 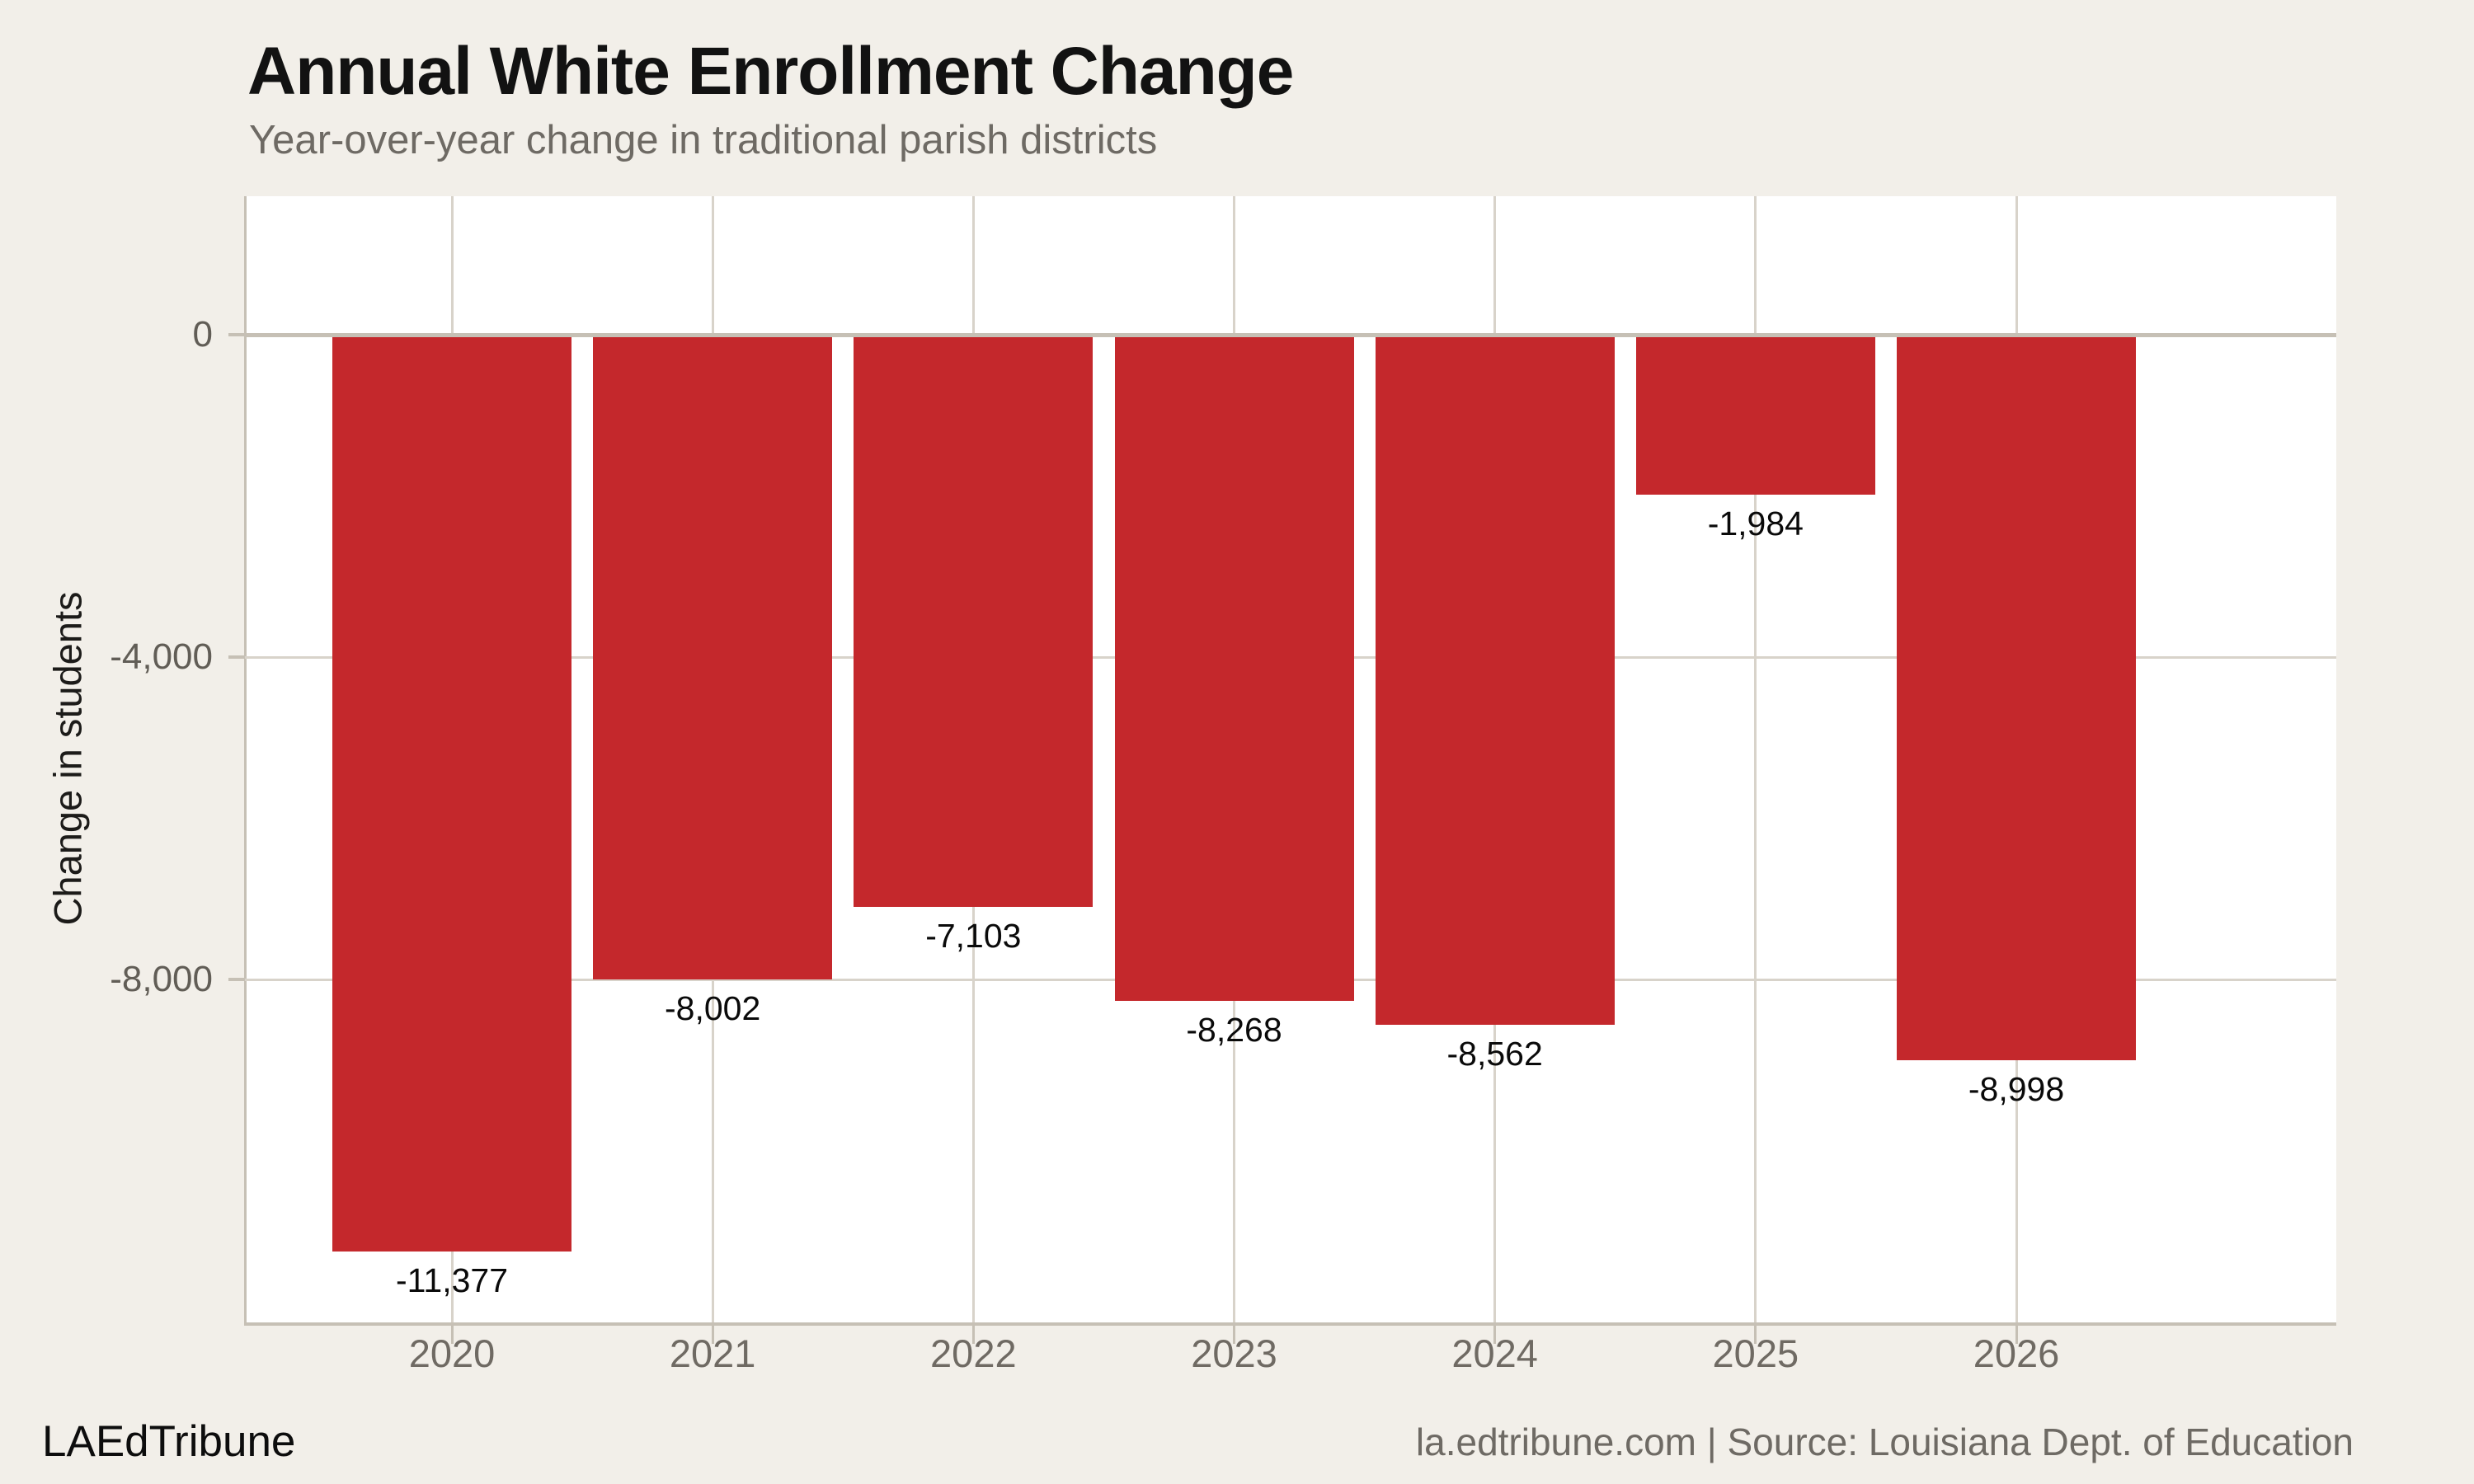 I want to click on x-tick-label: 2023, so click(x=1234, y=1353).